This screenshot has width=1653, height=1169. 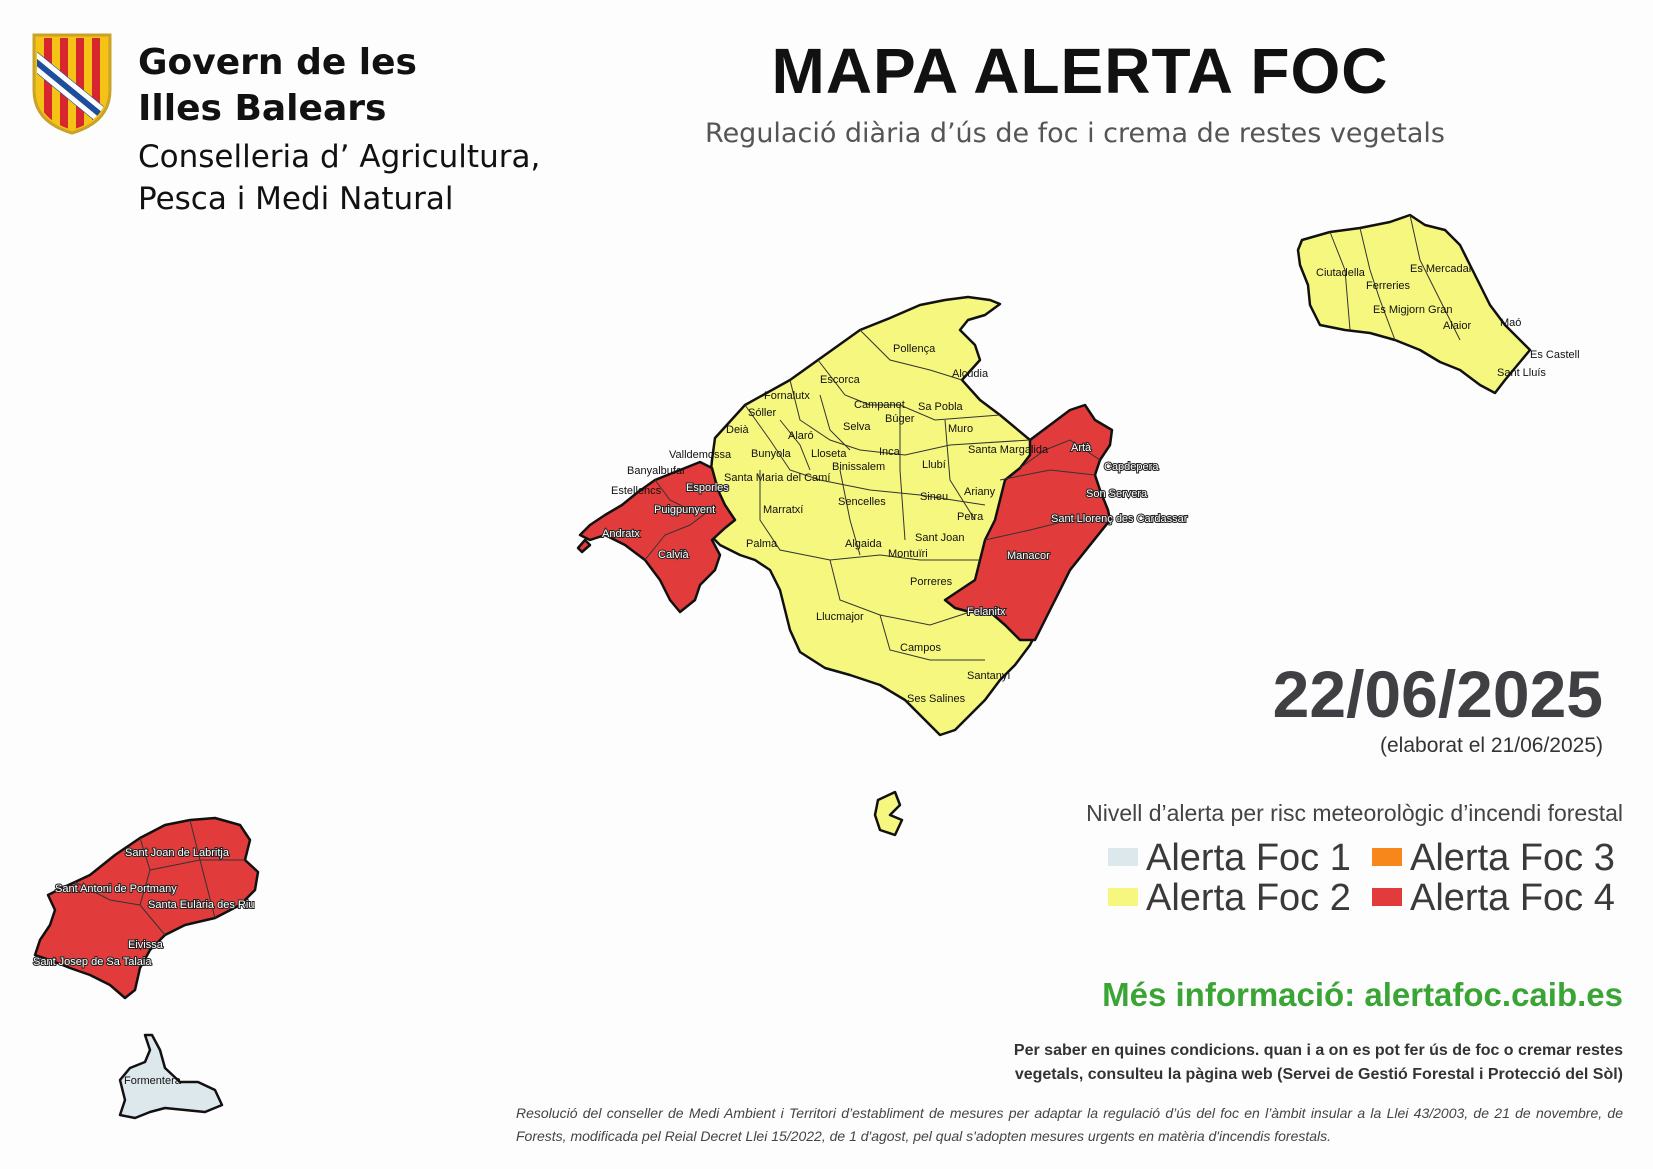 What do you see at coordinates (277, 62) in the screenshot?
I see `org-line-1: Govern de les` at bounding box center [277, 62].